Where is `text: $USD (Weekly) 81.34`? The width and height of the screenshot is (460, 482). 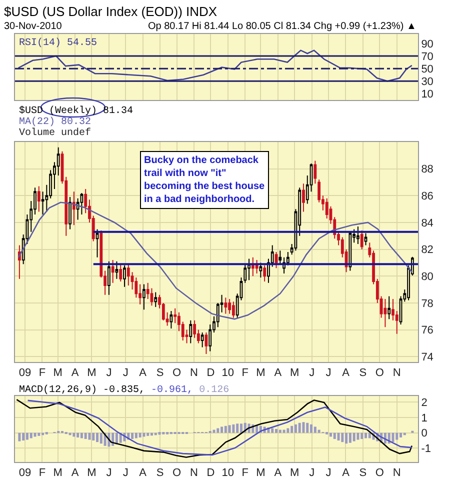
text: $USD (Weekly) 81.34 is located at coordinates (76, 111).